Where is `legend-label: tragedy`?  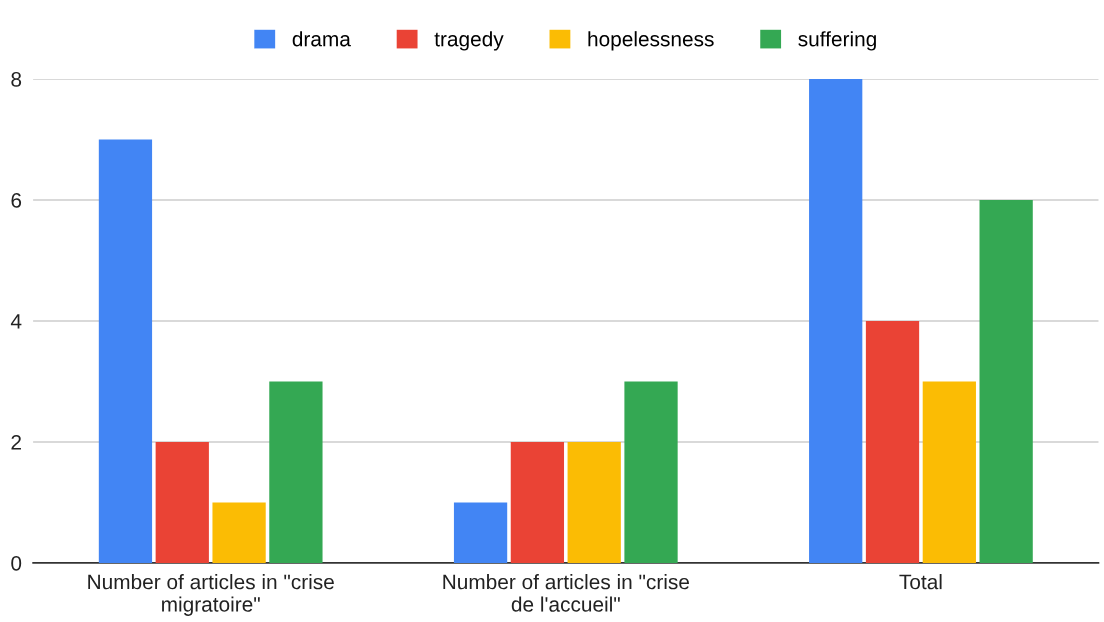 legend-label: tragedy is located at coordinates (469, 41).